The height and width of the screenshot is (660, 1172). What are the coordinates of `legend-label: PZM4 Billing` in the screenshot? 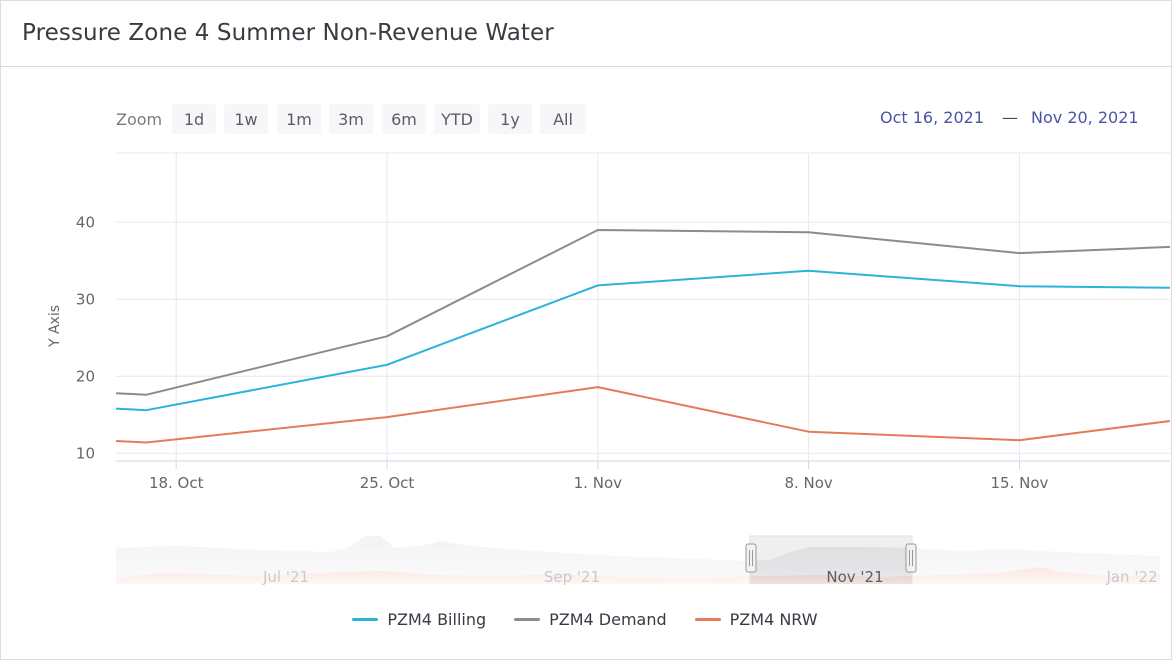 It's located at (437, 619).